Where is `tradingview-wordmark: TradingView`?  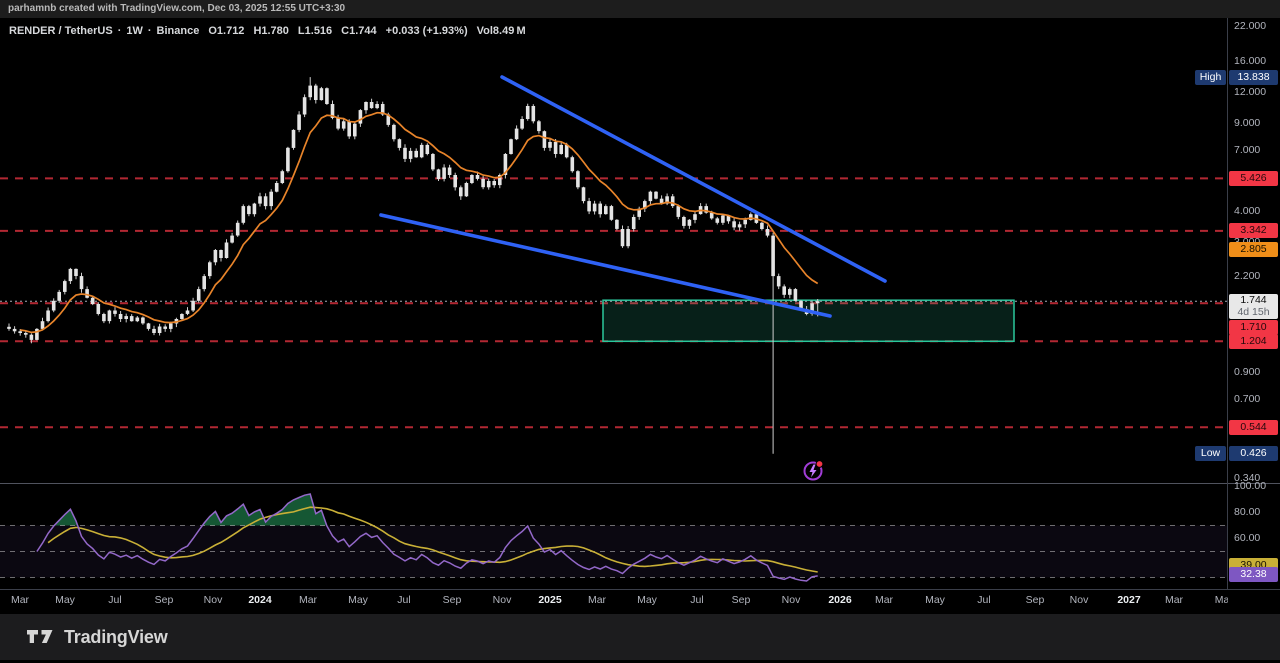 tradingview-wordmark: TradingView is located at coordinates (116, 636).